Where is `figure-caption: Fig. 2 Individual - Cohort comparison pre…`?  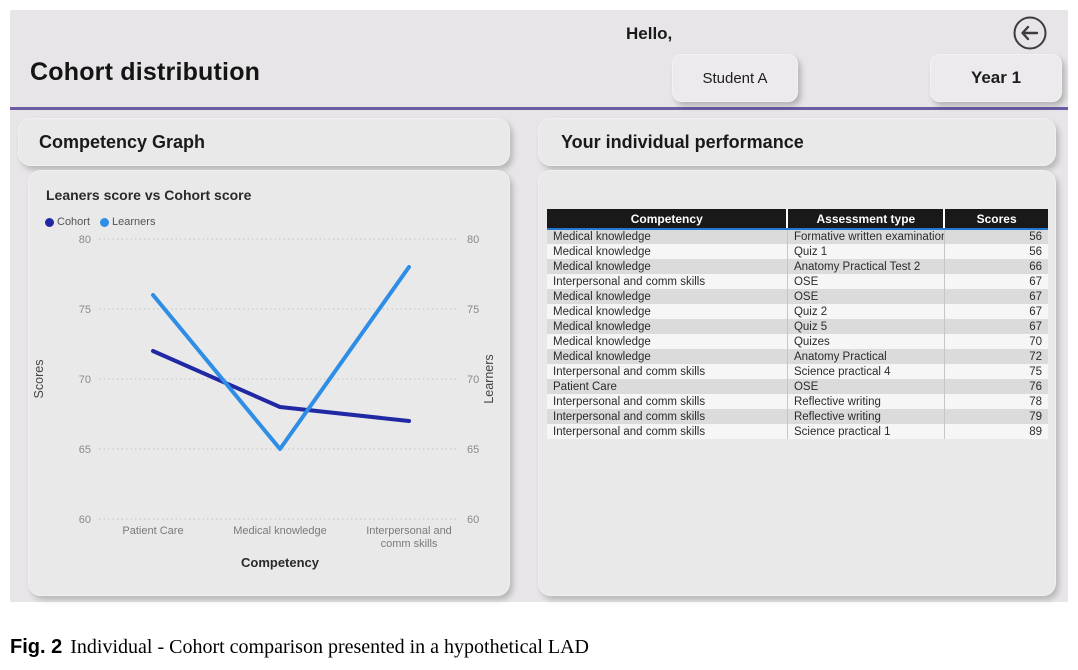 figure-caption: Fig. 2 Individual - Cohort comparison pre… is located at coordinates (299, 647).